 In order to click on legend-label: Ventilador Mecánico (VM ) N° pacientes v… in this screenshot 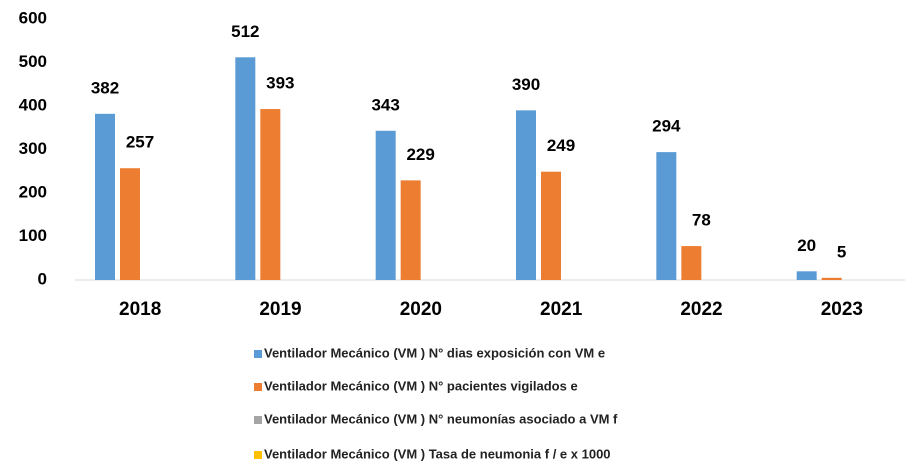, I will do `click(421, 385)`.